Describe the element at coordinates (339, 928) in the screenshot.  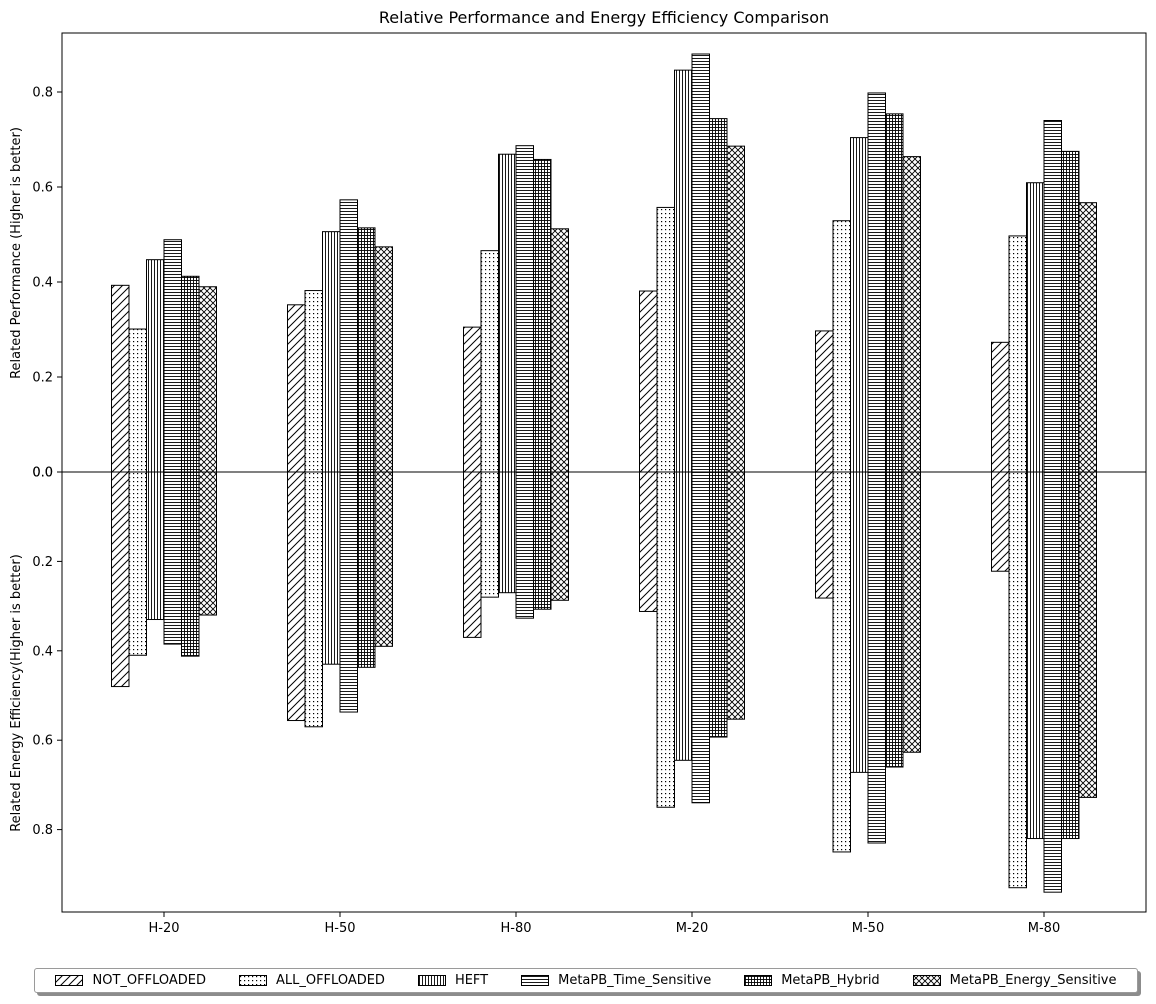
I see `x-tick-label: H-50` at that location.